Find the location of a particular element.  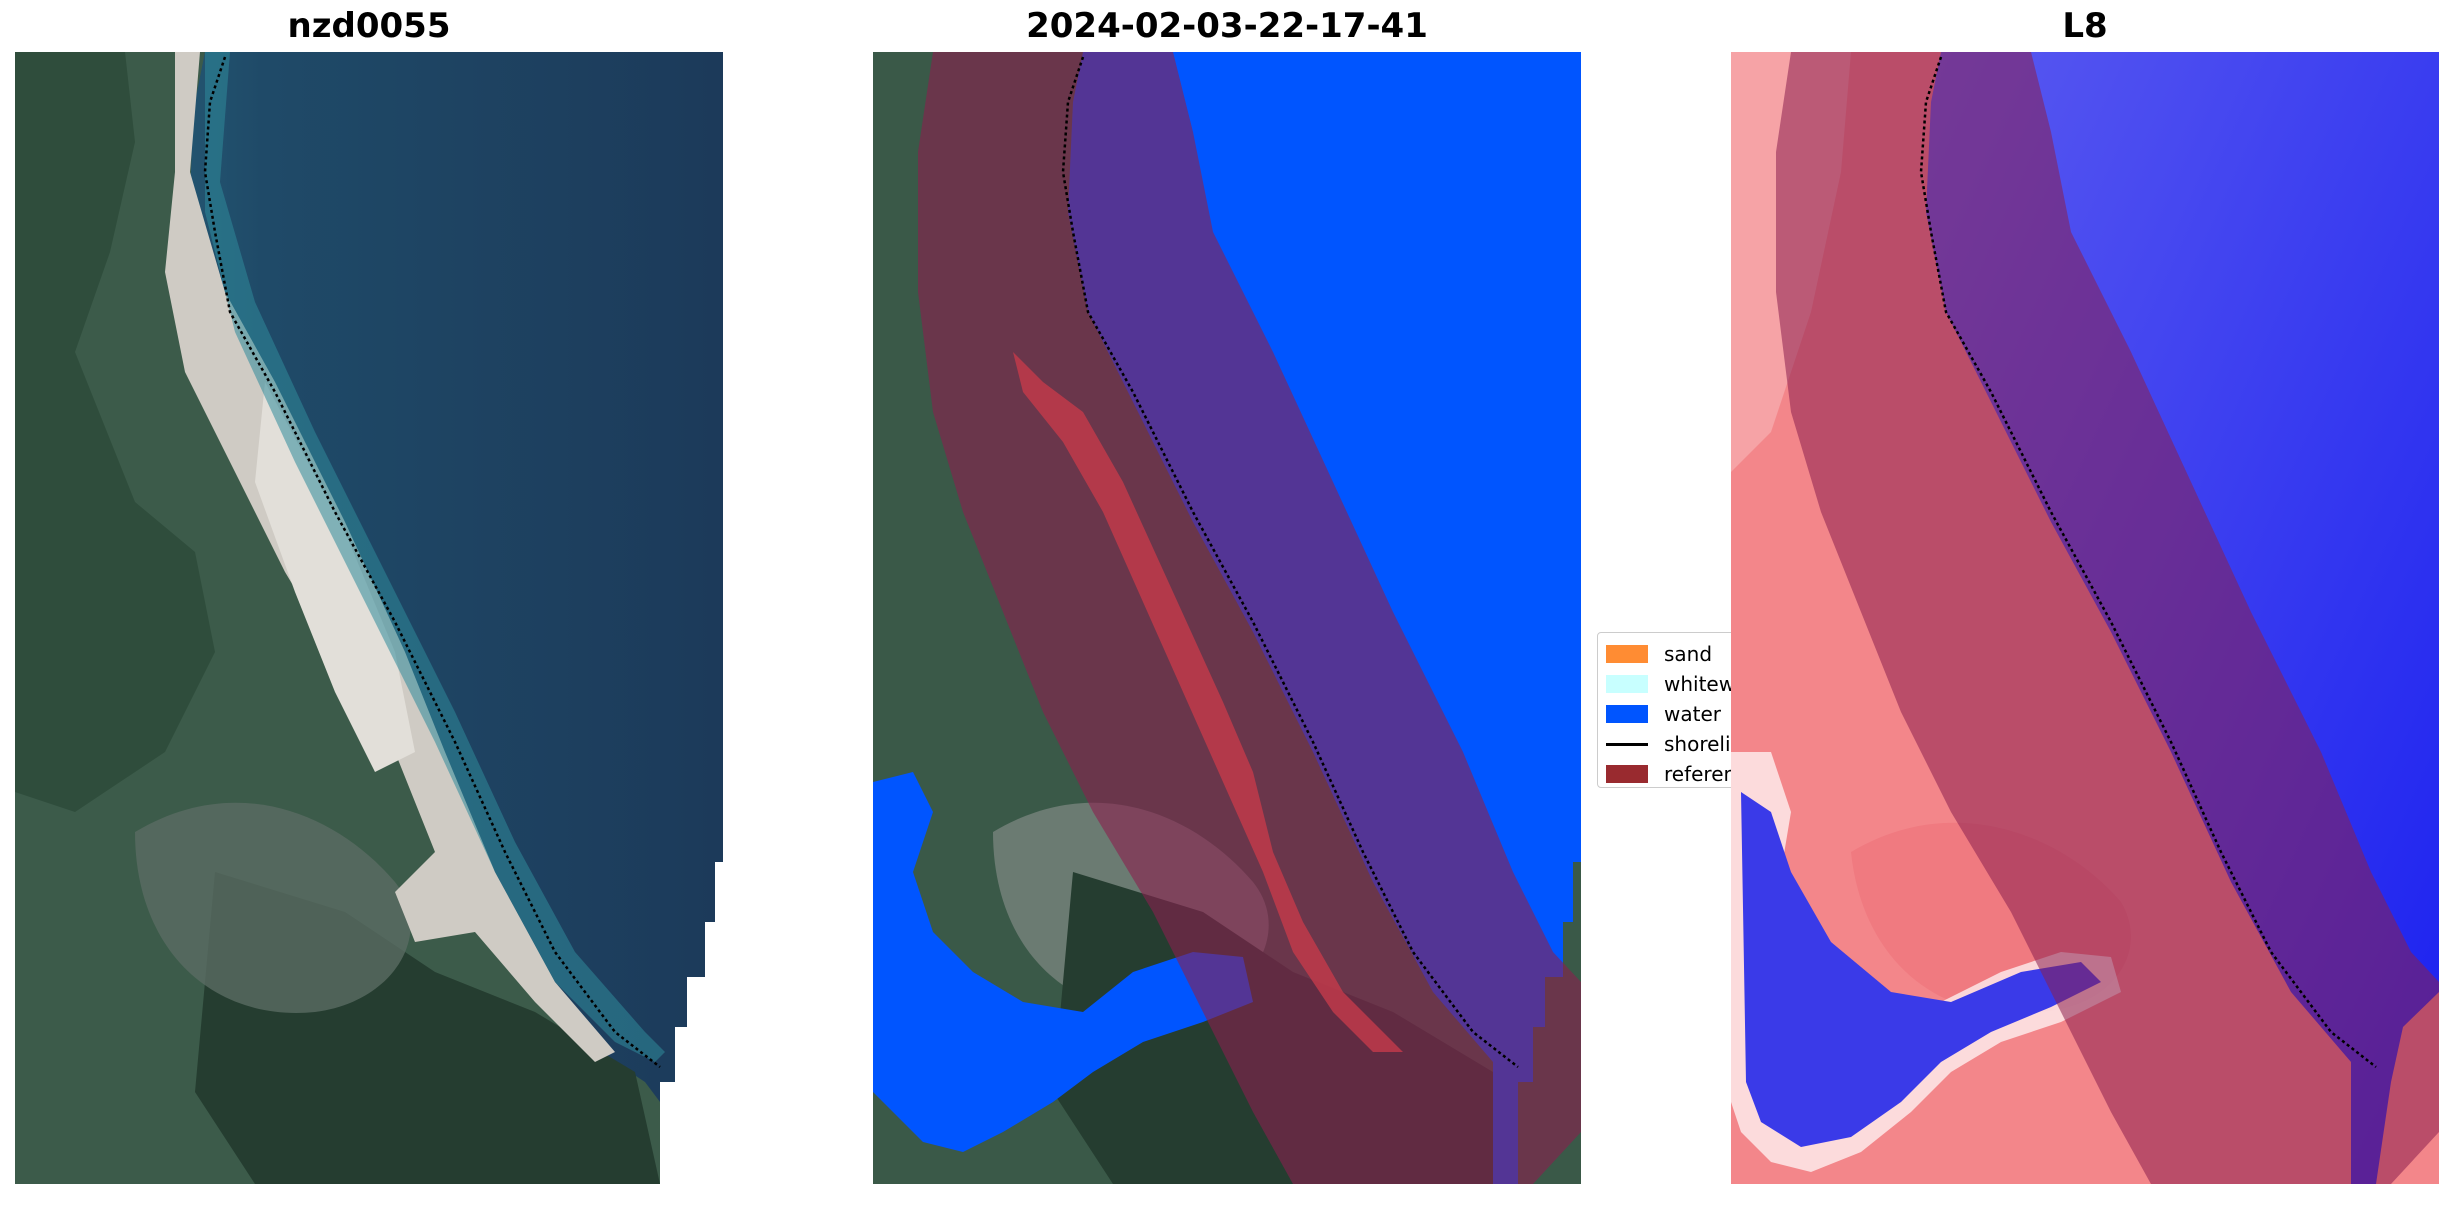

legend-label-whitewater: whitewater is located at coordinates (1700, 684).